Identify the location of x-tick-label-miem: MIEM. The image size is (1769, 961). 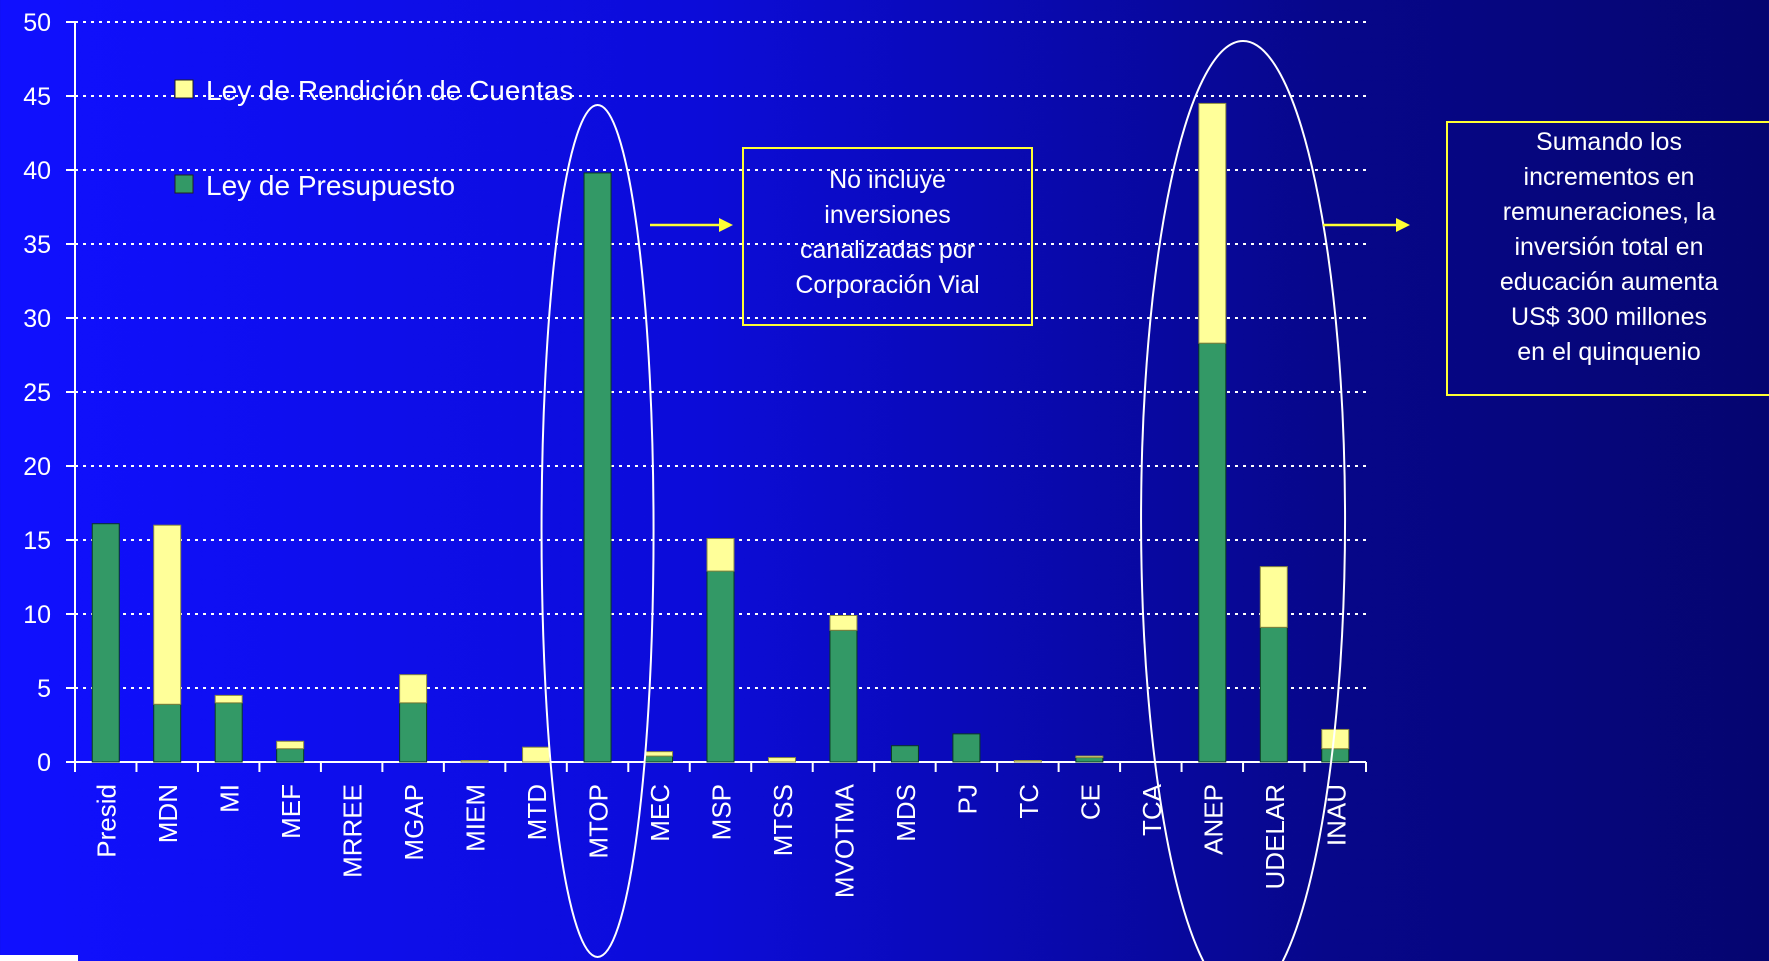
(476, 818).